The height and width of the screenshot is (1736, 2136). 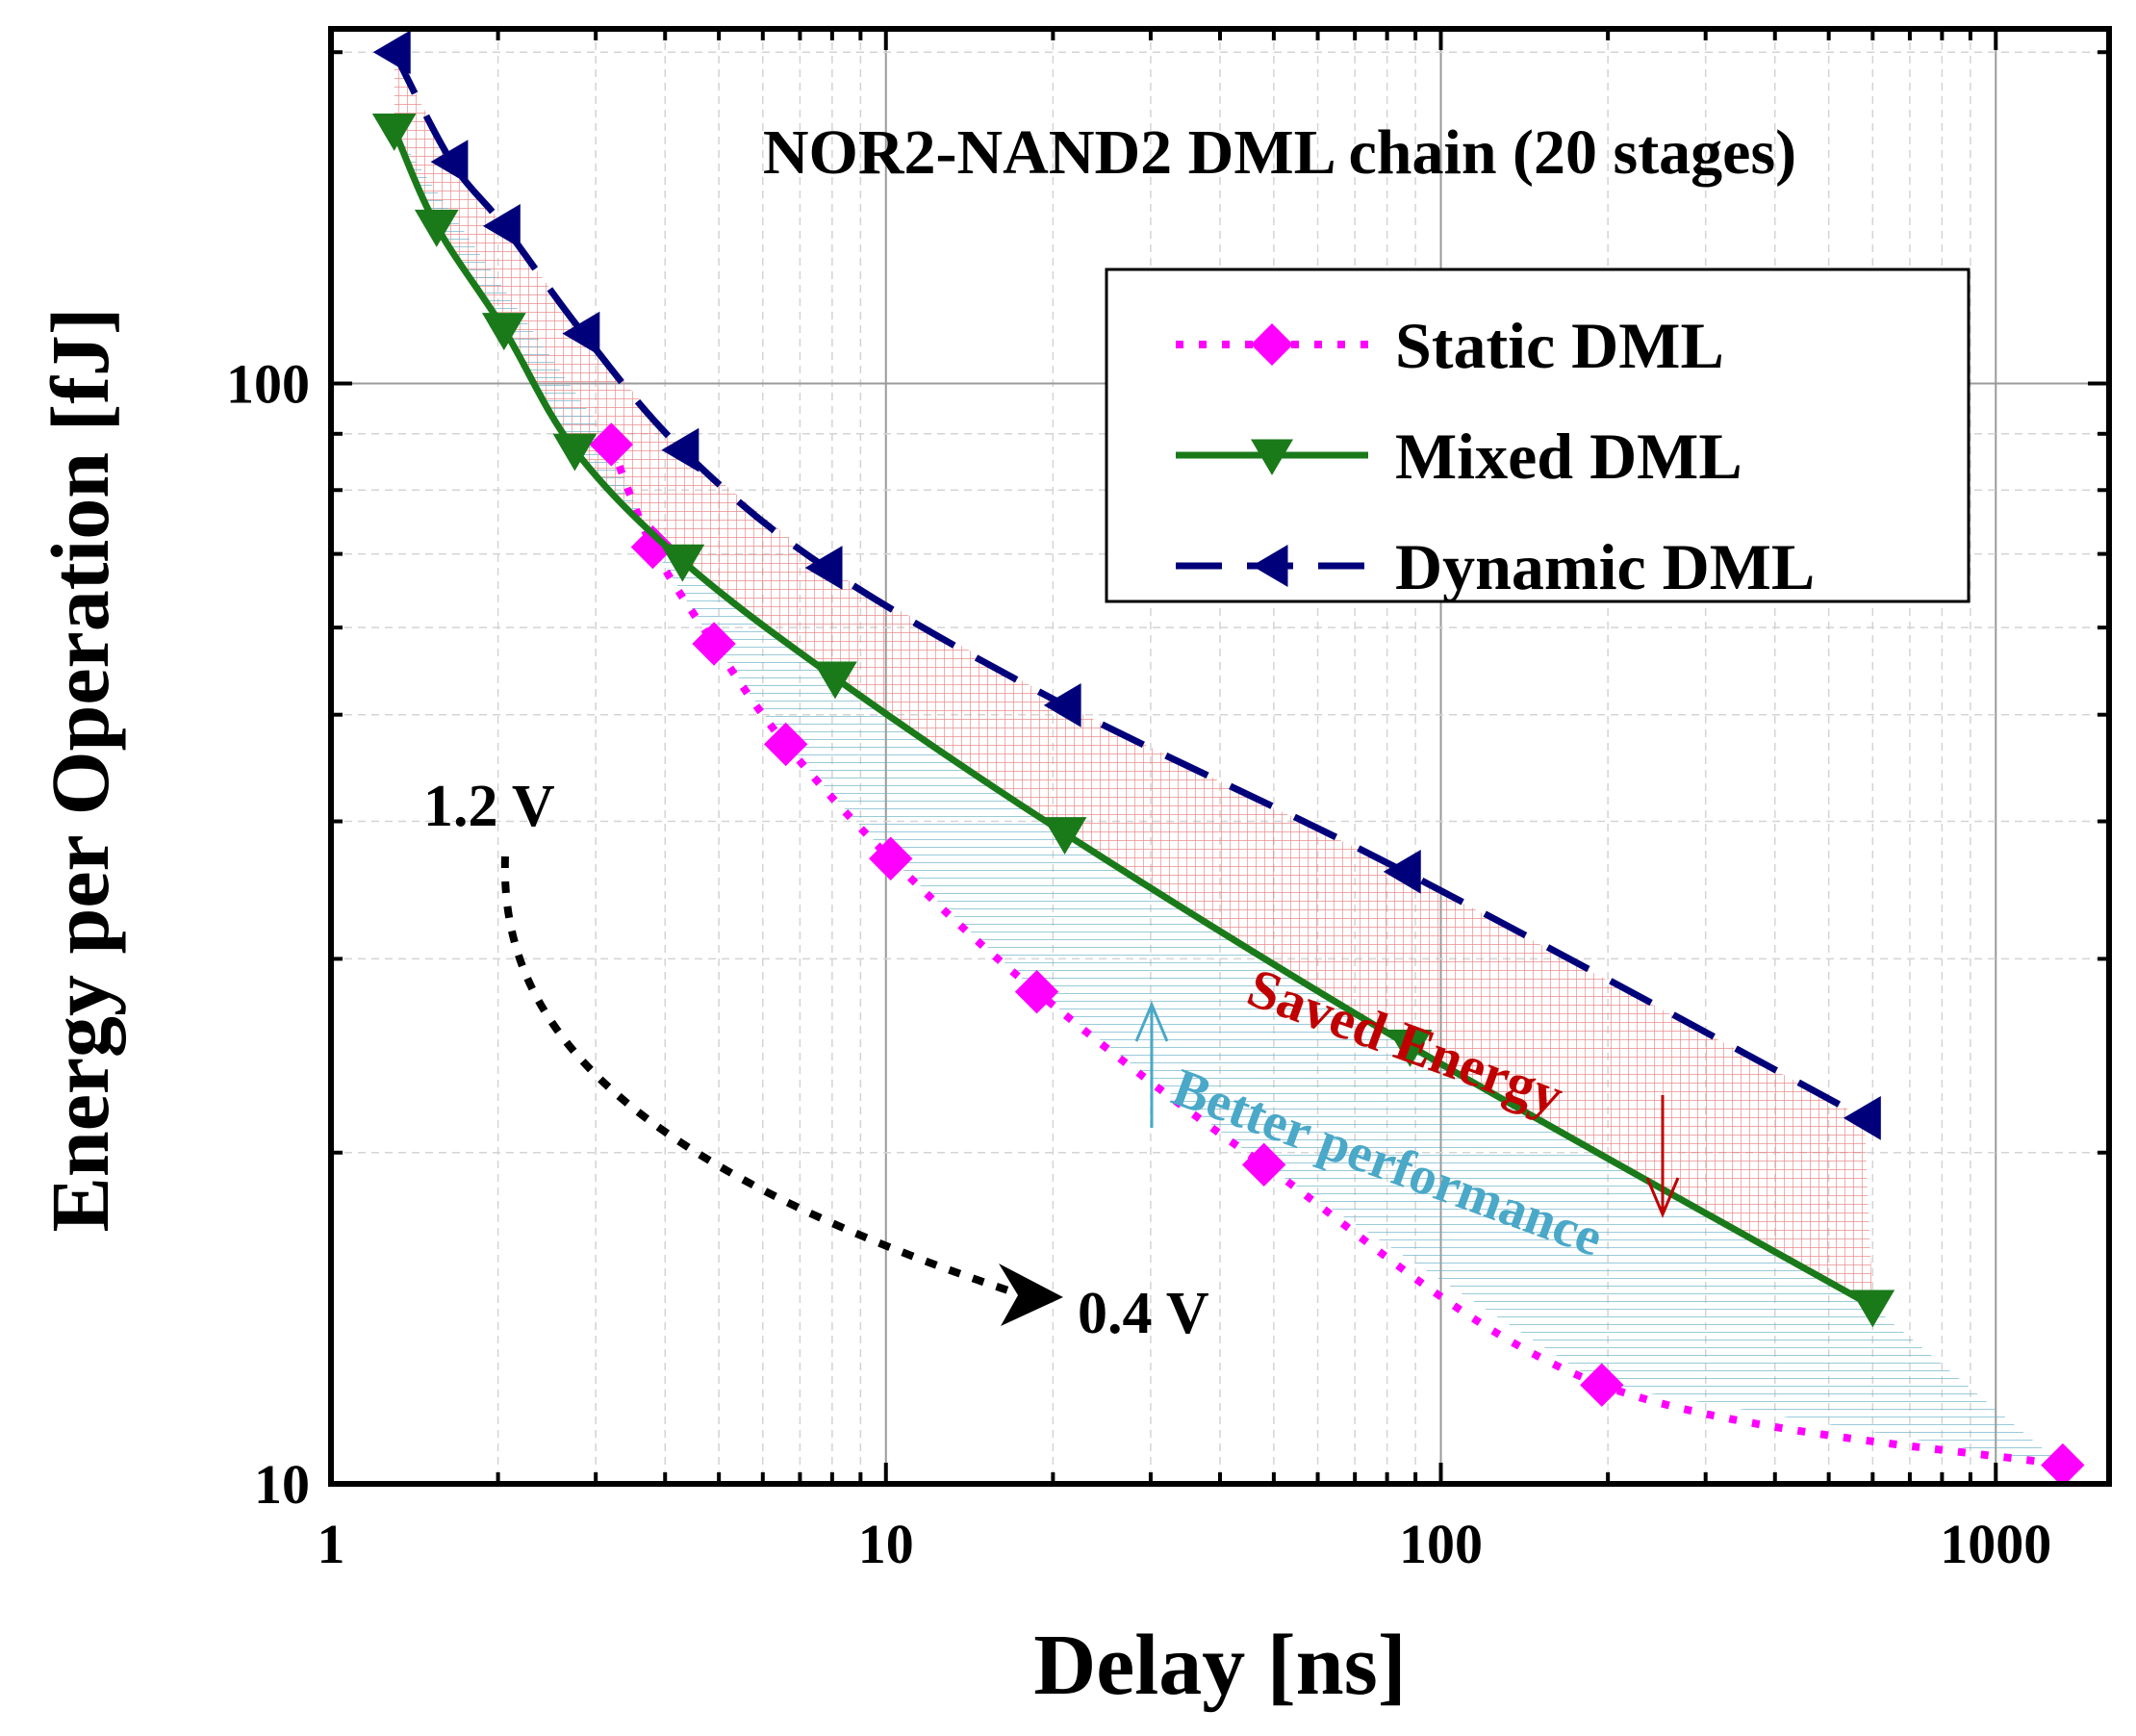 I want to click on x-tick-label: 10, so click(x=886, y=1544).